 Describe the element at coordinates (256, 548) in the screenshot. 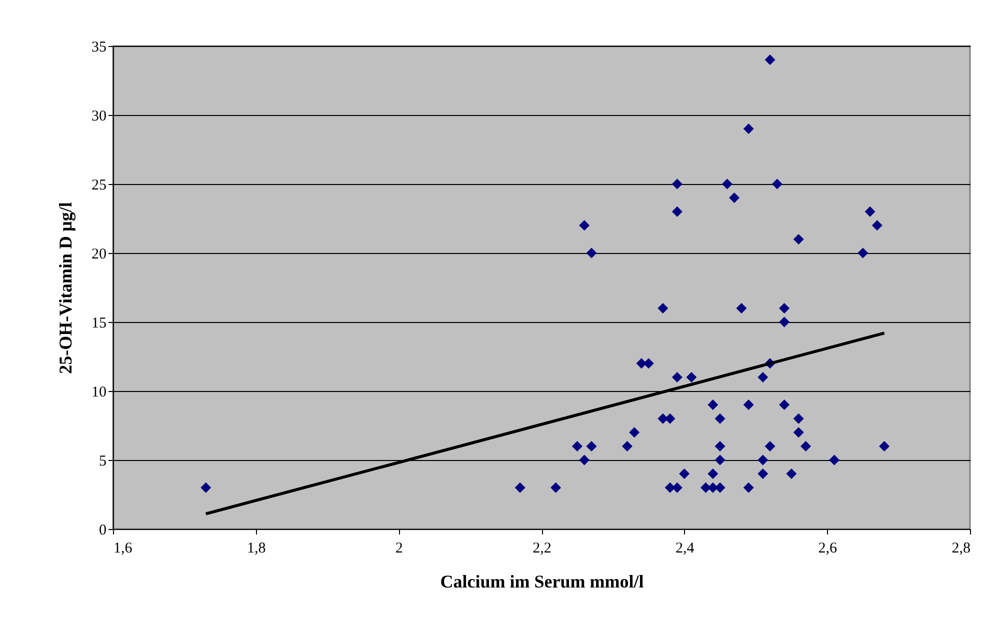

I see `x-tick-label: 1,8` at that location.